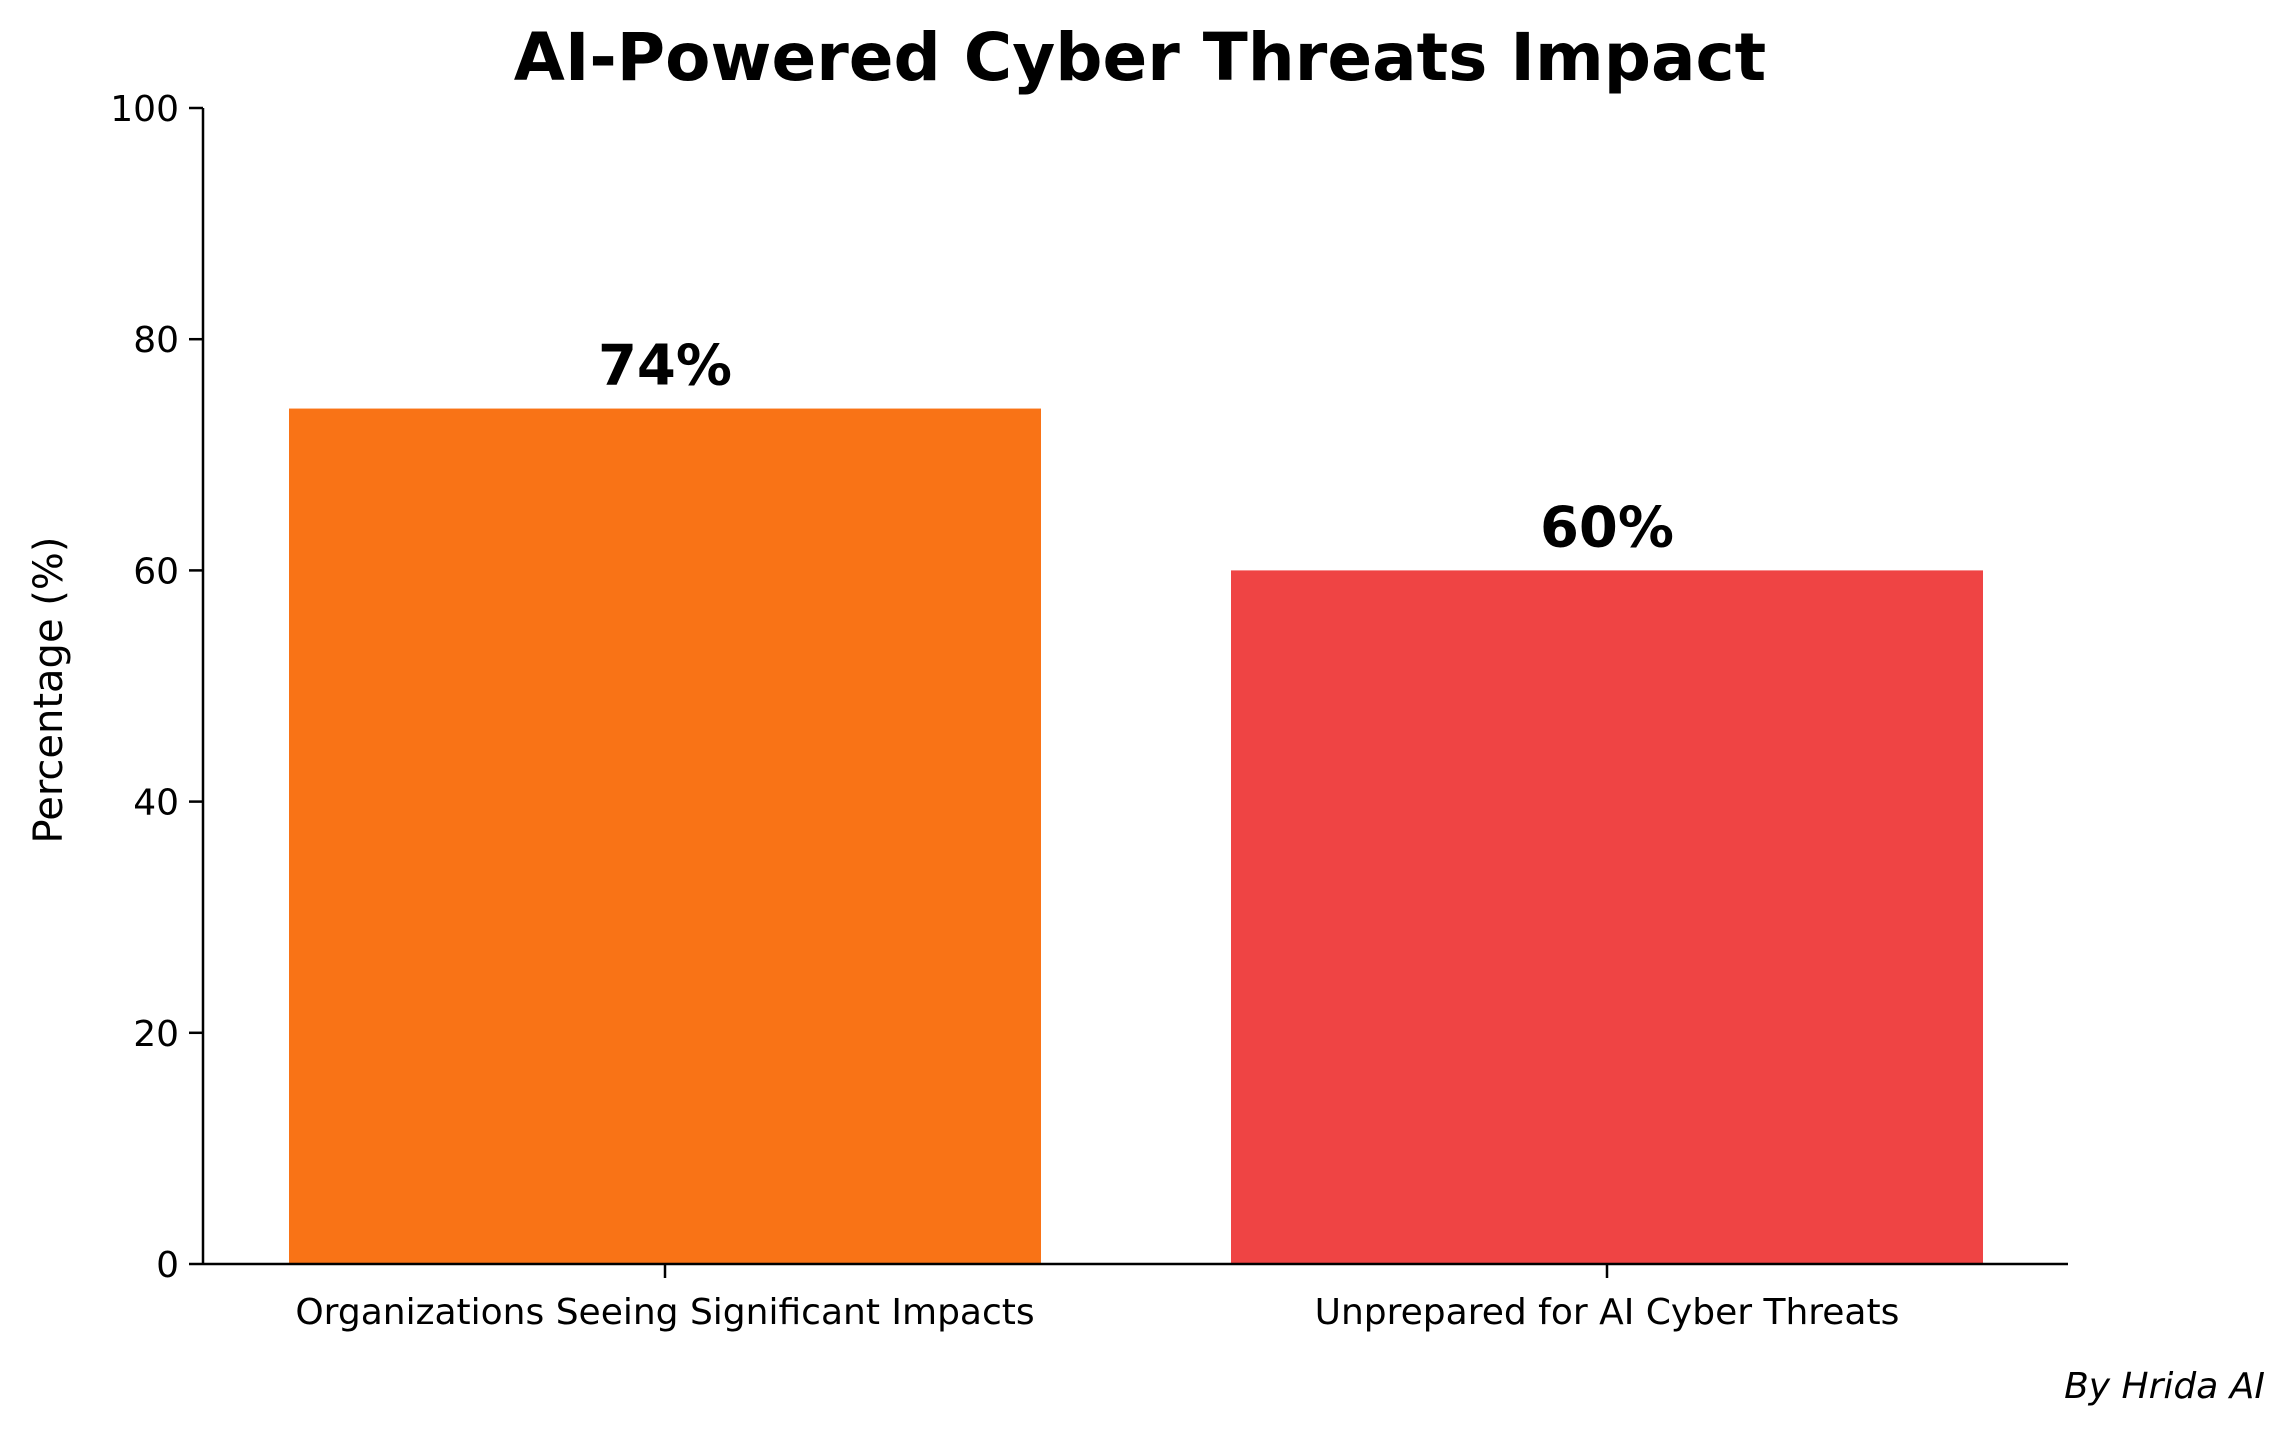 Image resolution: width=2285 pixels, height=1436 pixels. What do you see at coordinates (156, 340) in the screenshot?
I see `y-tick-label-4: 80` at bounding box center [156, 340].